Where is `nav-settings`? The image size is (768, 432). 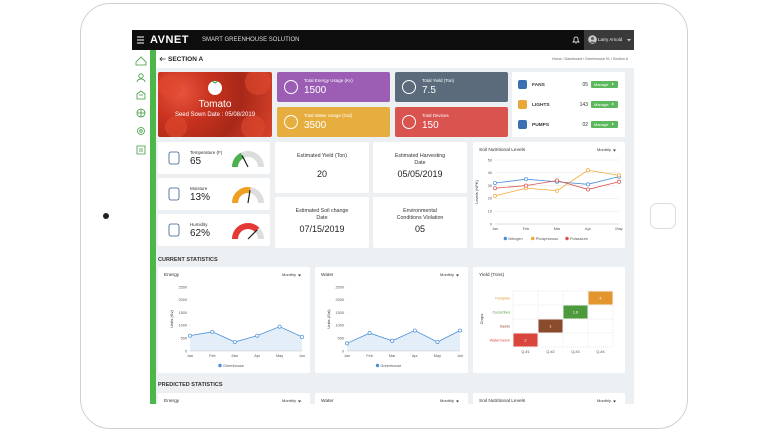 nav-settings is located at coordinates (141, 131).